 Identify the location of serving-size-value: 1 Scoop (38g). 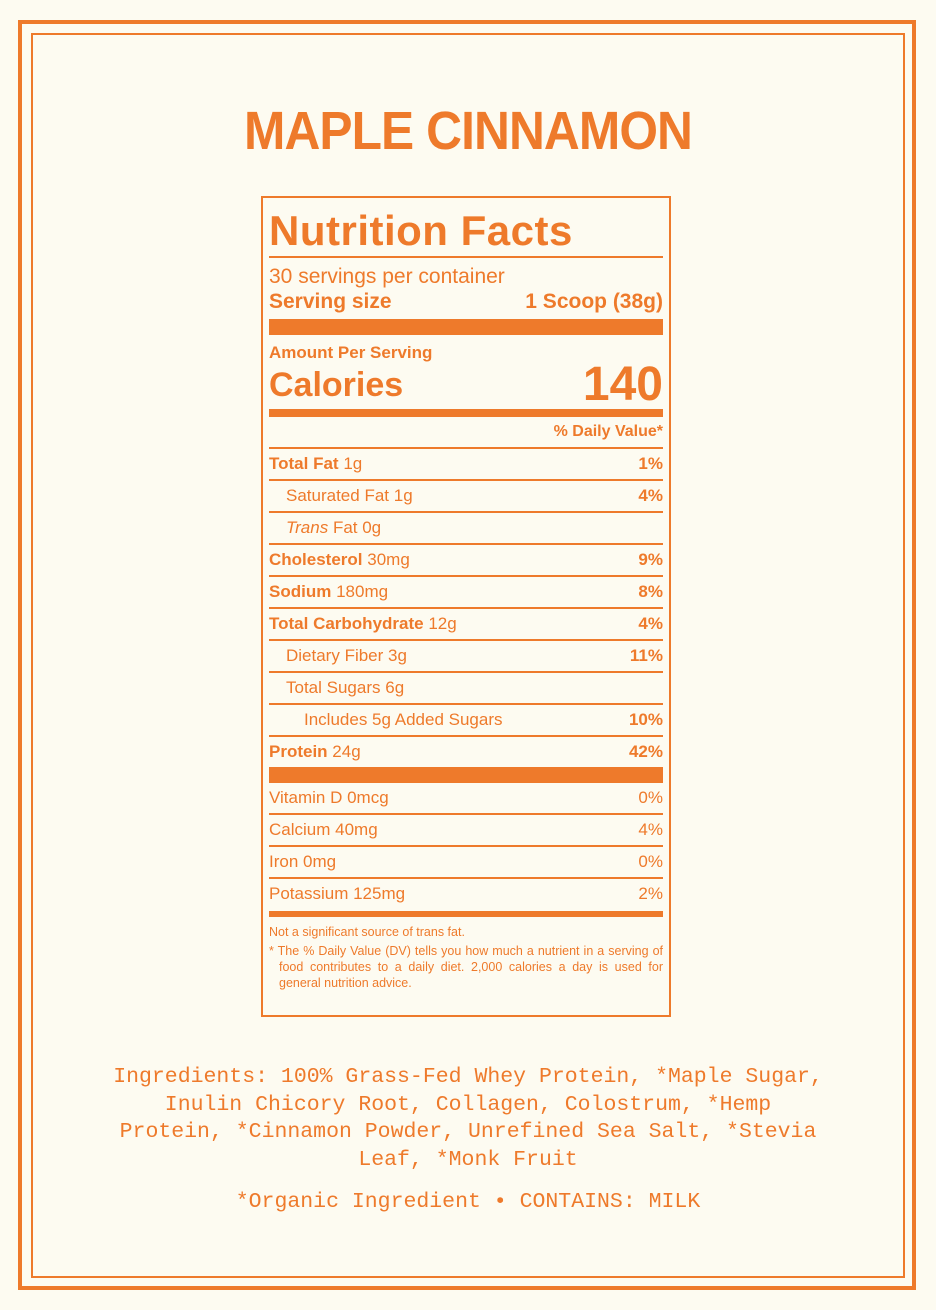
(594, 301).